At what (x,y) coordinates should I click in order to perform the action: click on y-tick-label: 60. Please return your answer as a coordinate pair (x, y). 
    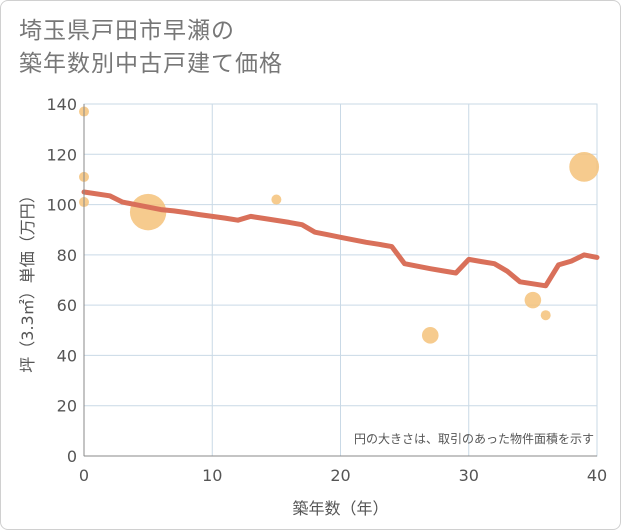
    Looking at the image, I should click on (67, 305).